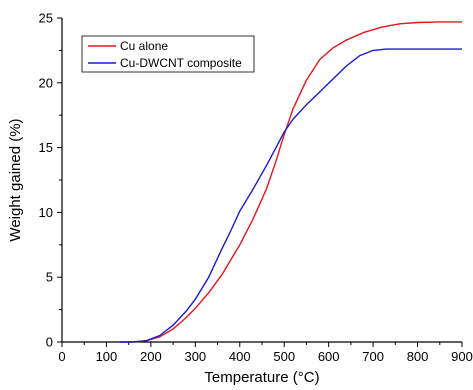  Describe the element at coordinates (107, 356) in the screenshot. I see `x-tick-label: 100` at that location.